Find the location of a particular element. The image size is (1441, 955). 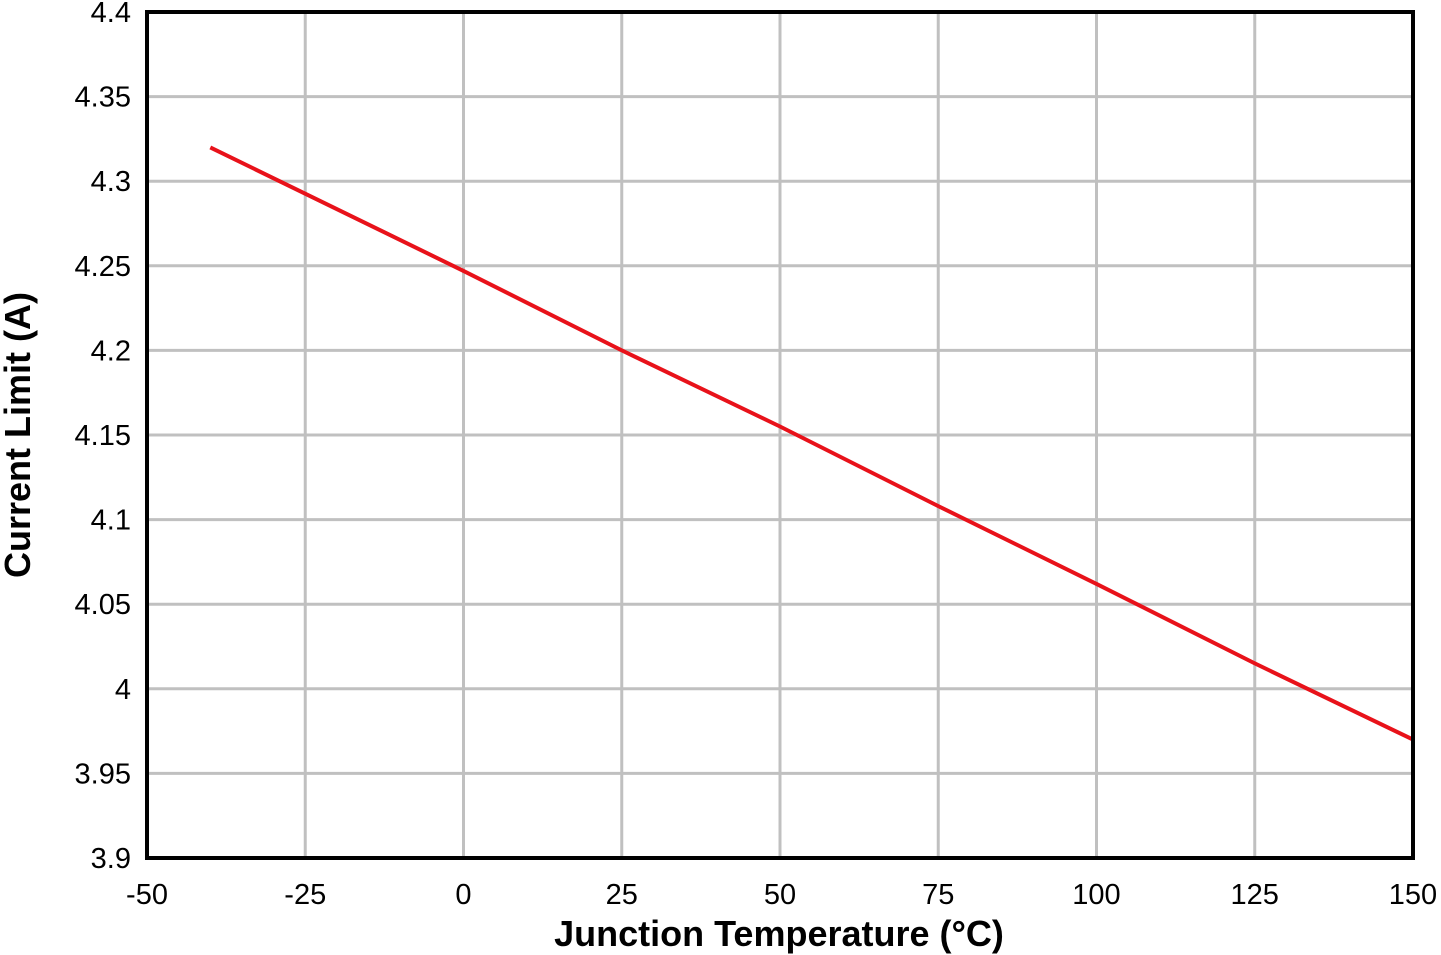

x-axis-title: Junction Temperature (°C) is located at coordinates (779, 933).